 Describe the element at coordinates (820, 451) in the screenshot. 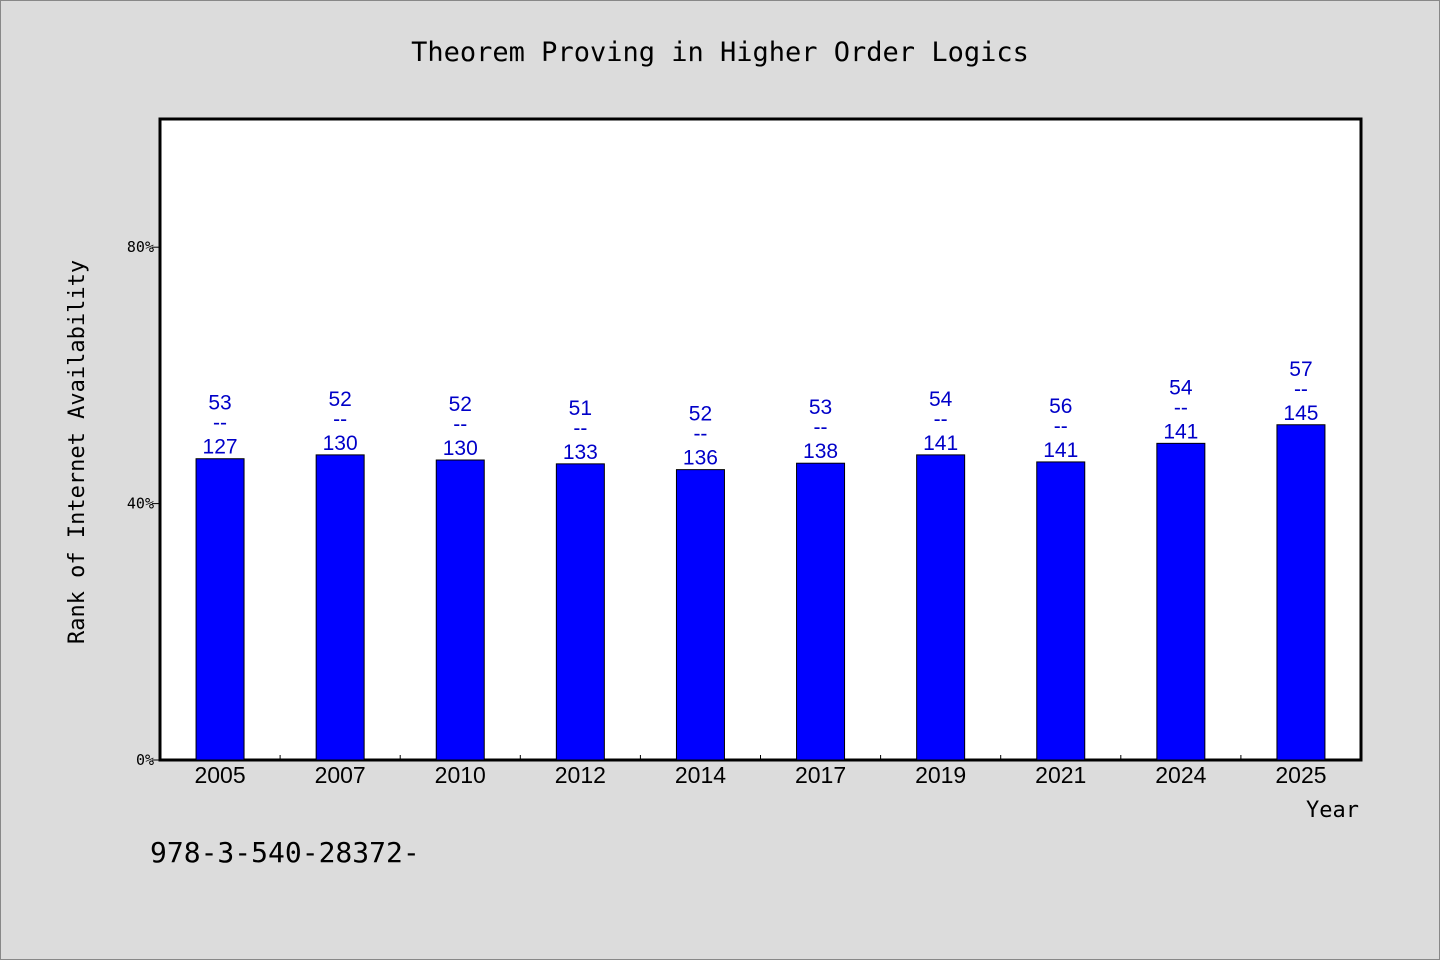

I see `data-label-bottom: 138` at that location.